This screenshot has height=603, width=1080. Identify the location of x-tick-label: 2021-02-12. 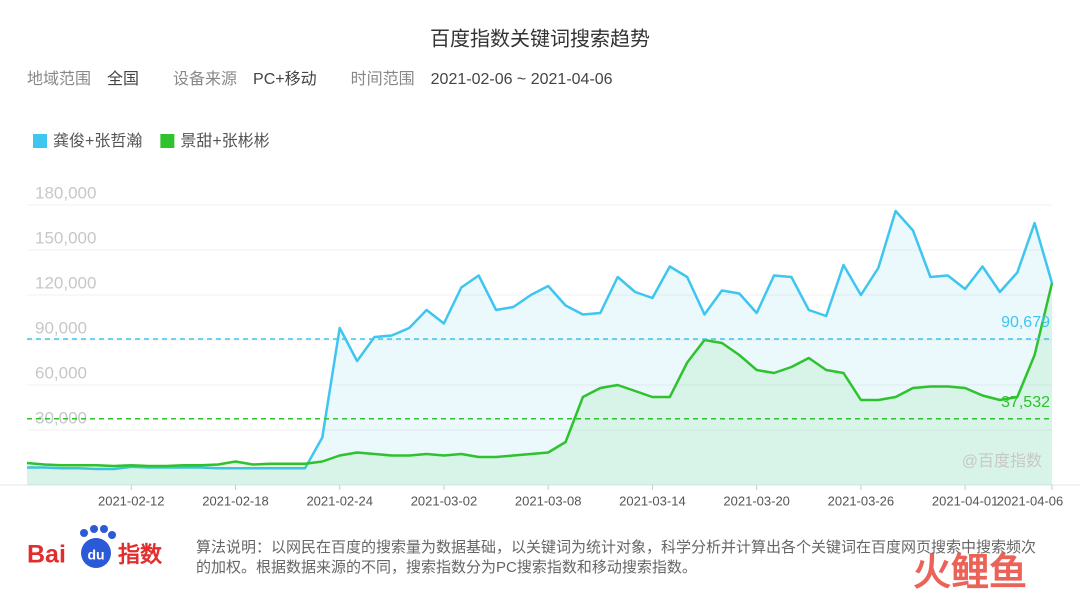
(131, 500).